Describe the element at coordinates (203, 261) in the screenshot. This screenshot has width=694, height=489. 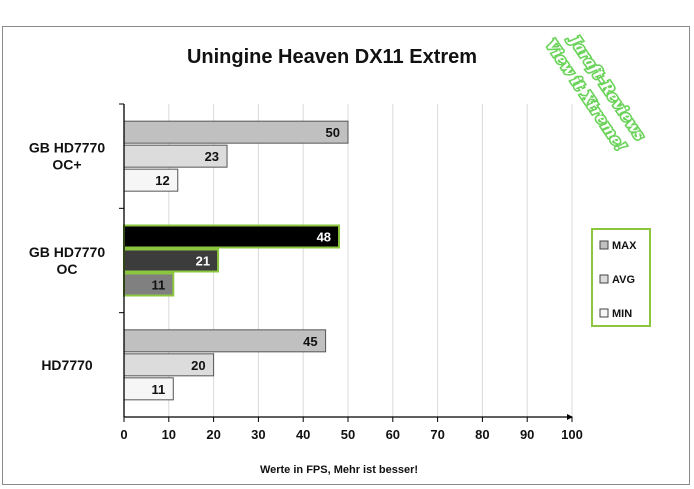
I see `data-label-avg-1: 21` at that location.